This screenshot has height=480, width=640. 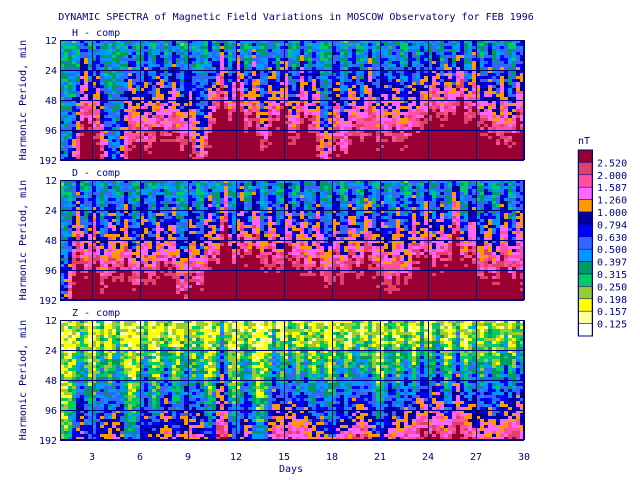 I want to click on x-axis-label: Days, so click(x=291, y=469).